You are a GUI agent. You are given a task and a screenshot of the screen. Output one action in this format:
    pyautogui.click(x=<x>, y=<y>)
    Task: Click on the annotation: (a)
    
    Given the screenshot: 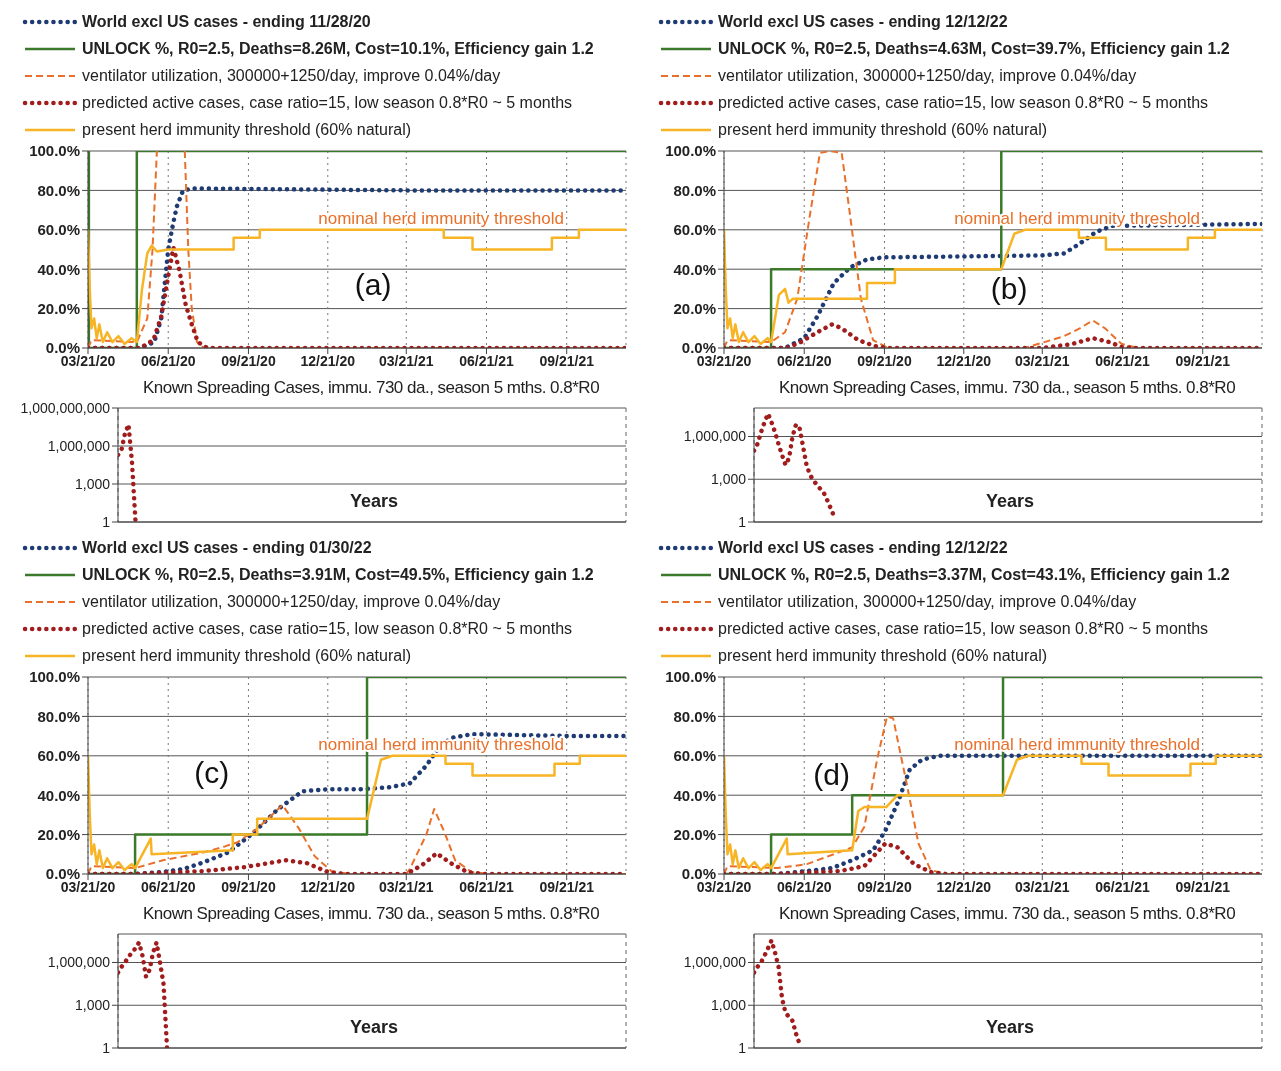 What is the action you would take?
    pyautogui.click(x=373, y=284)
    